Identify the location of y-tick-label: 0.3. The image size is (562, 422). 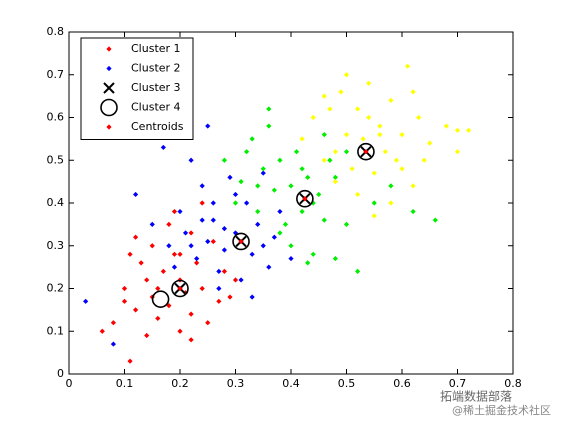
(56, 245).